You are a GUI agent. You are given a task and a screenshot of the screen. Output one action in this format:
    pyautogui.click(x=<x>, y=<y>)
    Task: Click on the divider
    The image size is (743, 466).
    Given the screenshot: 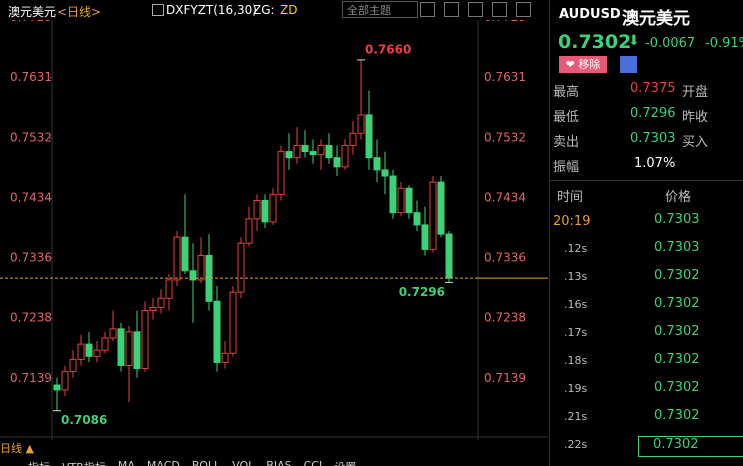 What is the action you would take?
    pyautogui.click(x=646, y=180)
    